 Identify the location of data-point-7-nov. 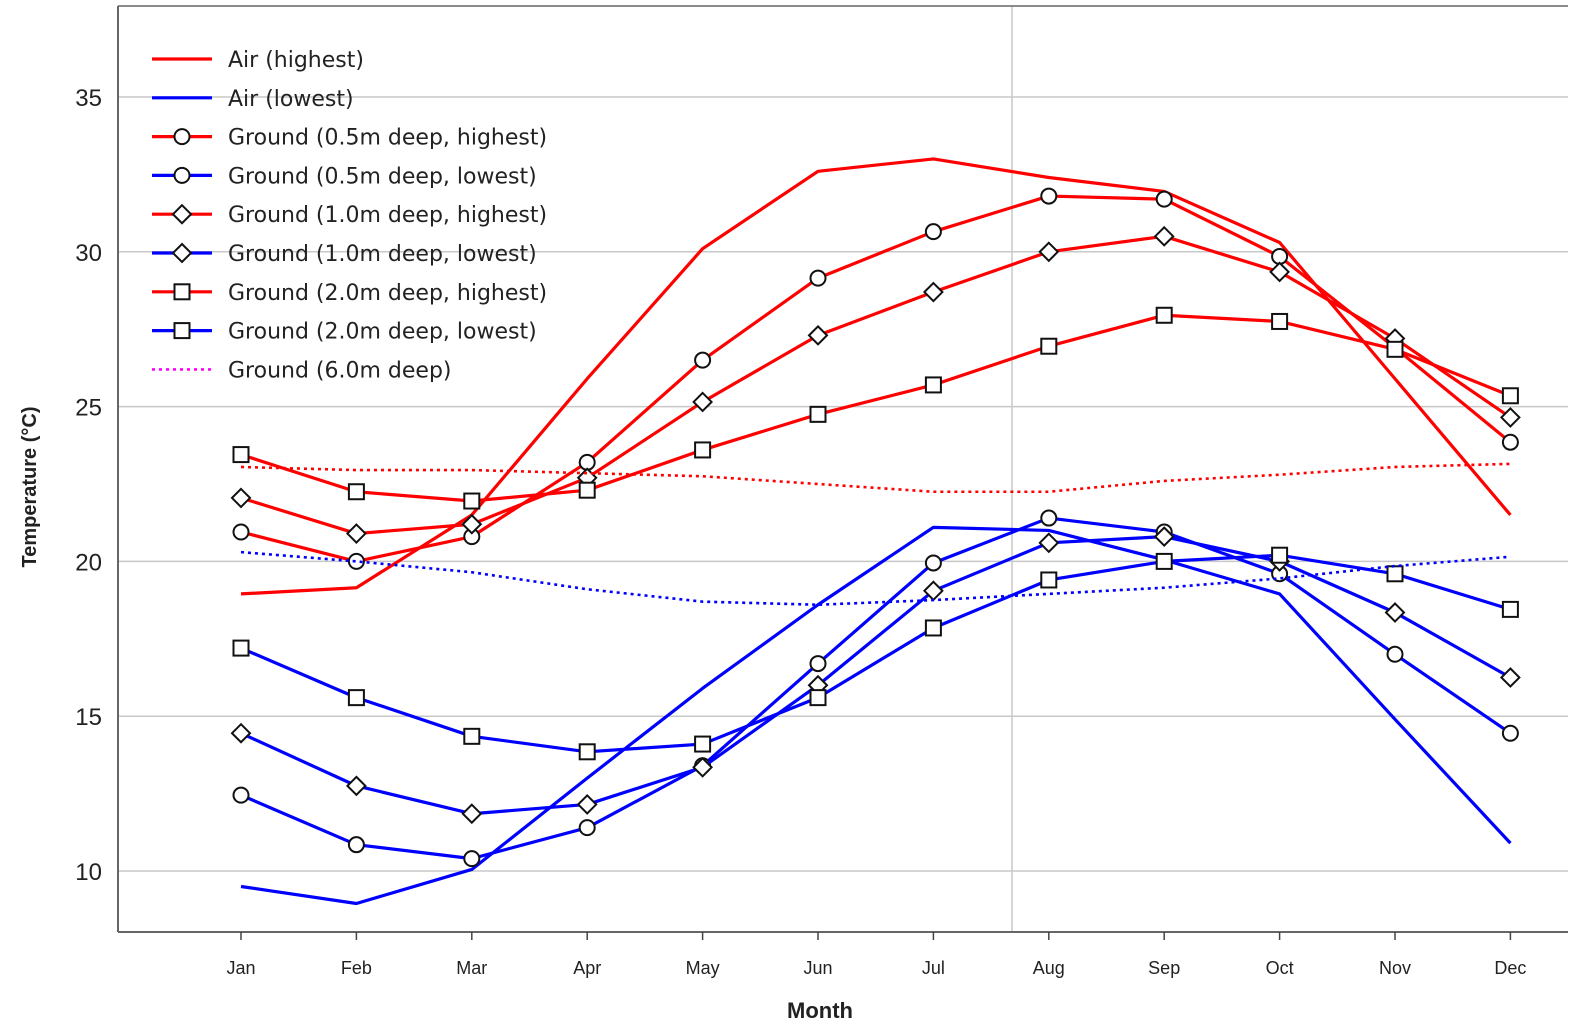
(1395, 574).